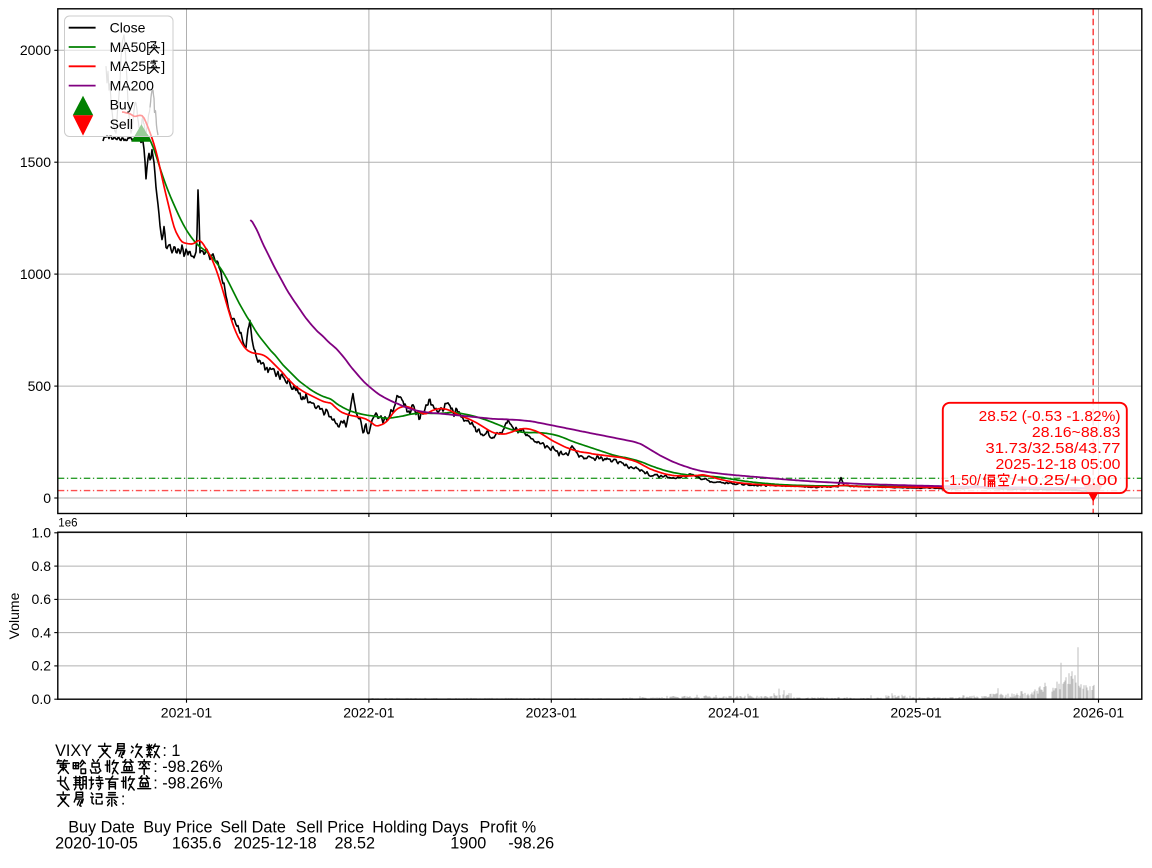  Describe the element at coordinates (1058, 465) in the screenshot. I see `svg-text: 2025-12-18 05:00` at that location.